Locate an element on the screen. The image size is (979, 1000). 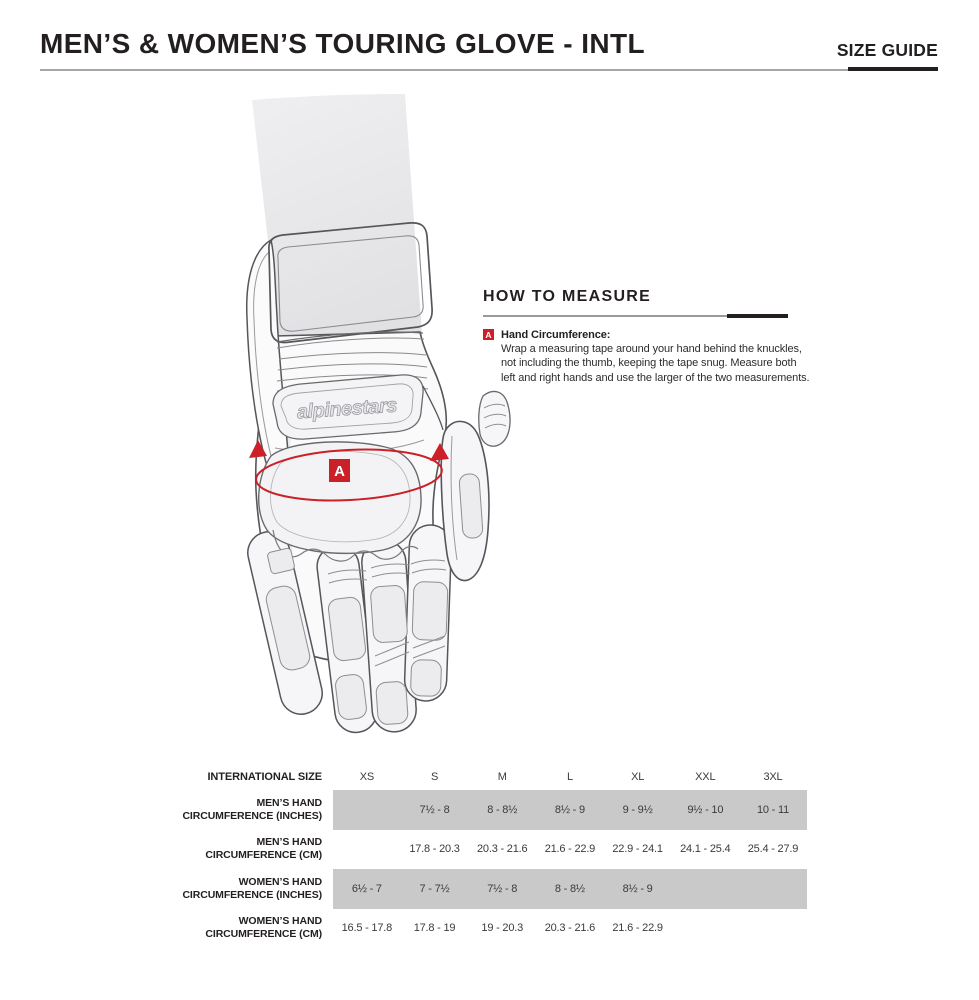
how-to-measure-section: HOW TO MEASURE is located at coordinates (648, 297).